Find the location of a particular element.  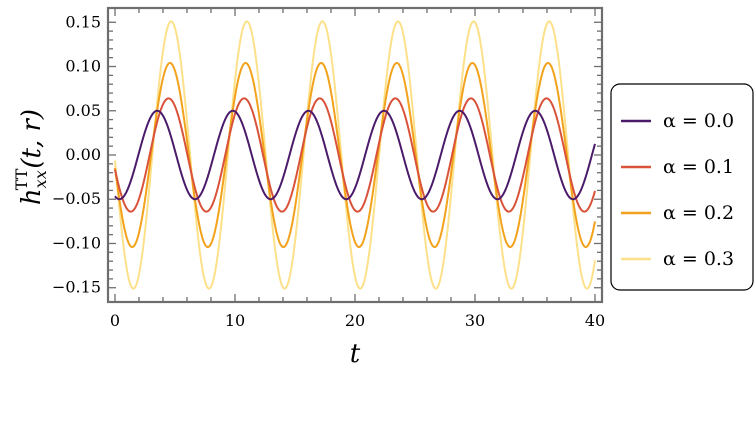

svg-text: hxxTT(t, r) is located at coordinates (31, 157).